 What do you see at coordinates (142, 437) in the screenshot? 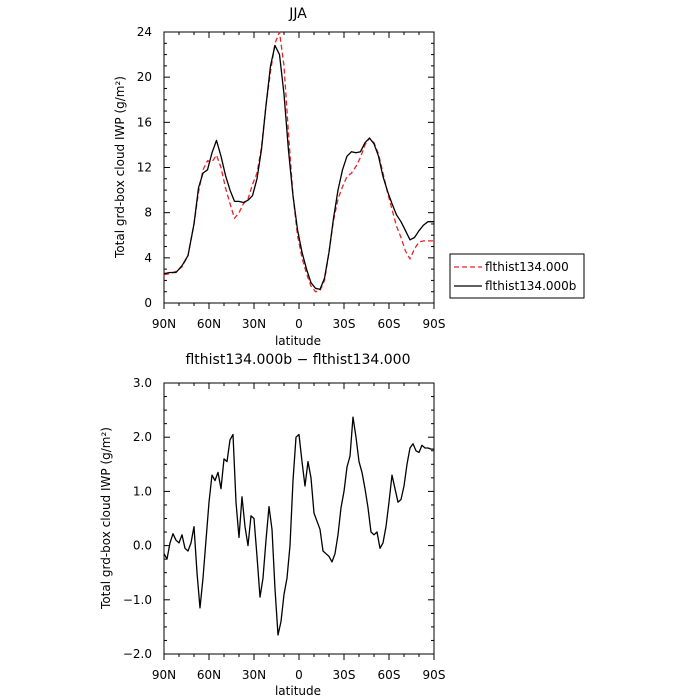
I see `y-tick-label: 2.0` at bounding box center [142, 437].